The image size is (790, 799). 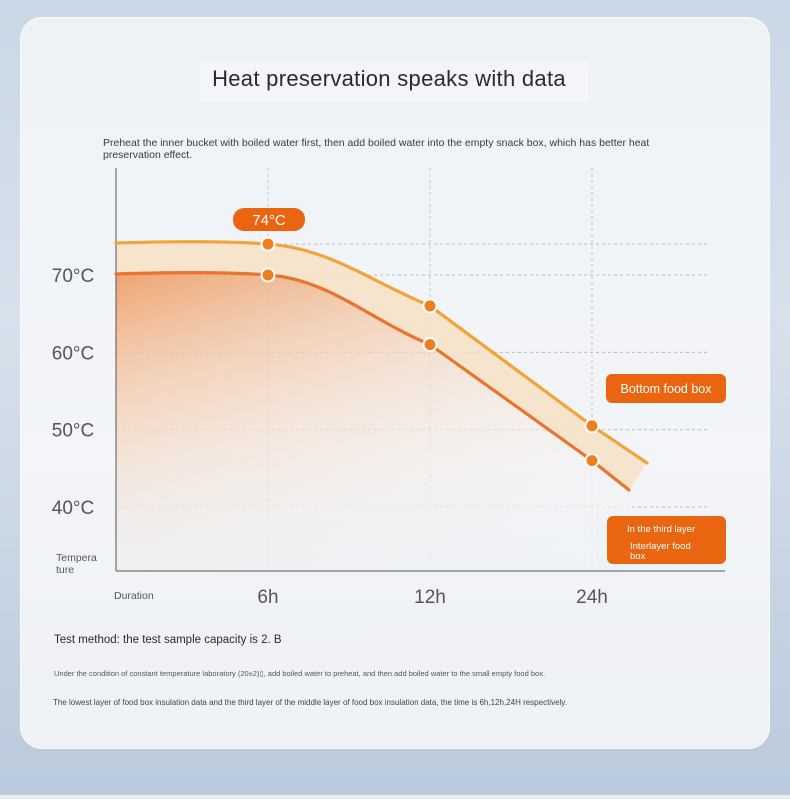 What do you see at coordinates (661, 529) in the screenshot?
I see `legend-interlayer-label-top: In the third layer` at bounding box center [661, 529].